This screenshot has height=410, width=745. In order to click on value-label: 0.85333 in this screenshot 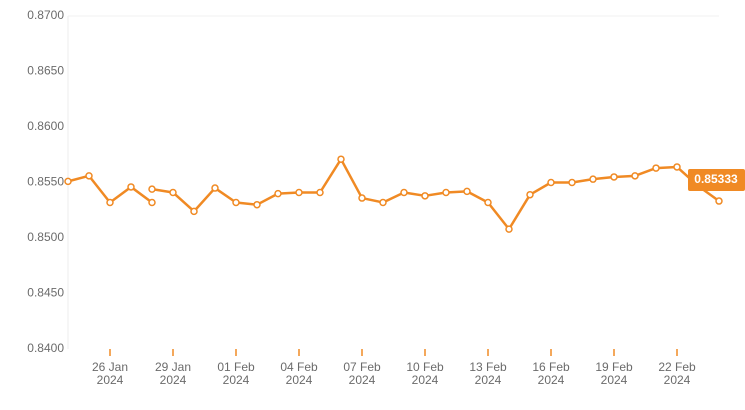, I will do `click(716, 179)`.